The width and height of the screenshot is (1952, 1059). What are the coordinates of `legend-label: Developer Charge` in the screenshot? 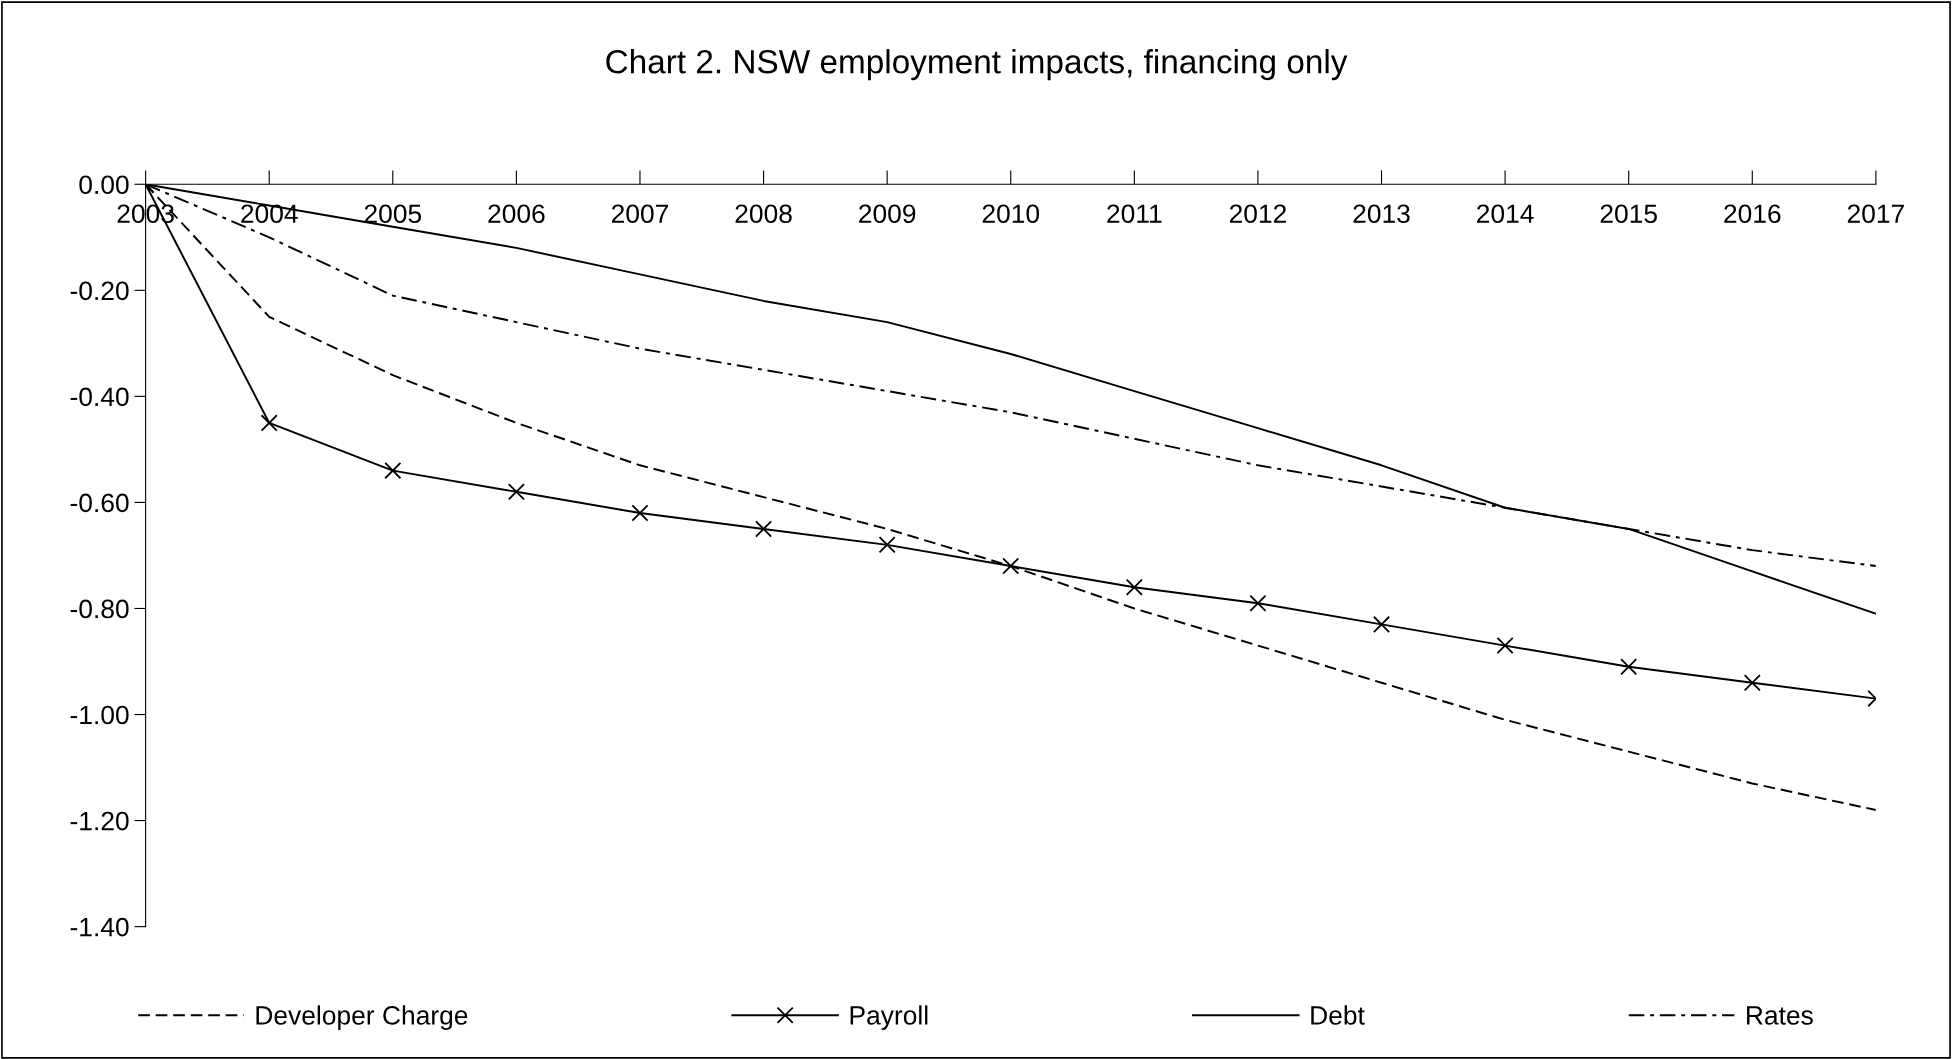 It's located at (362, 1017).